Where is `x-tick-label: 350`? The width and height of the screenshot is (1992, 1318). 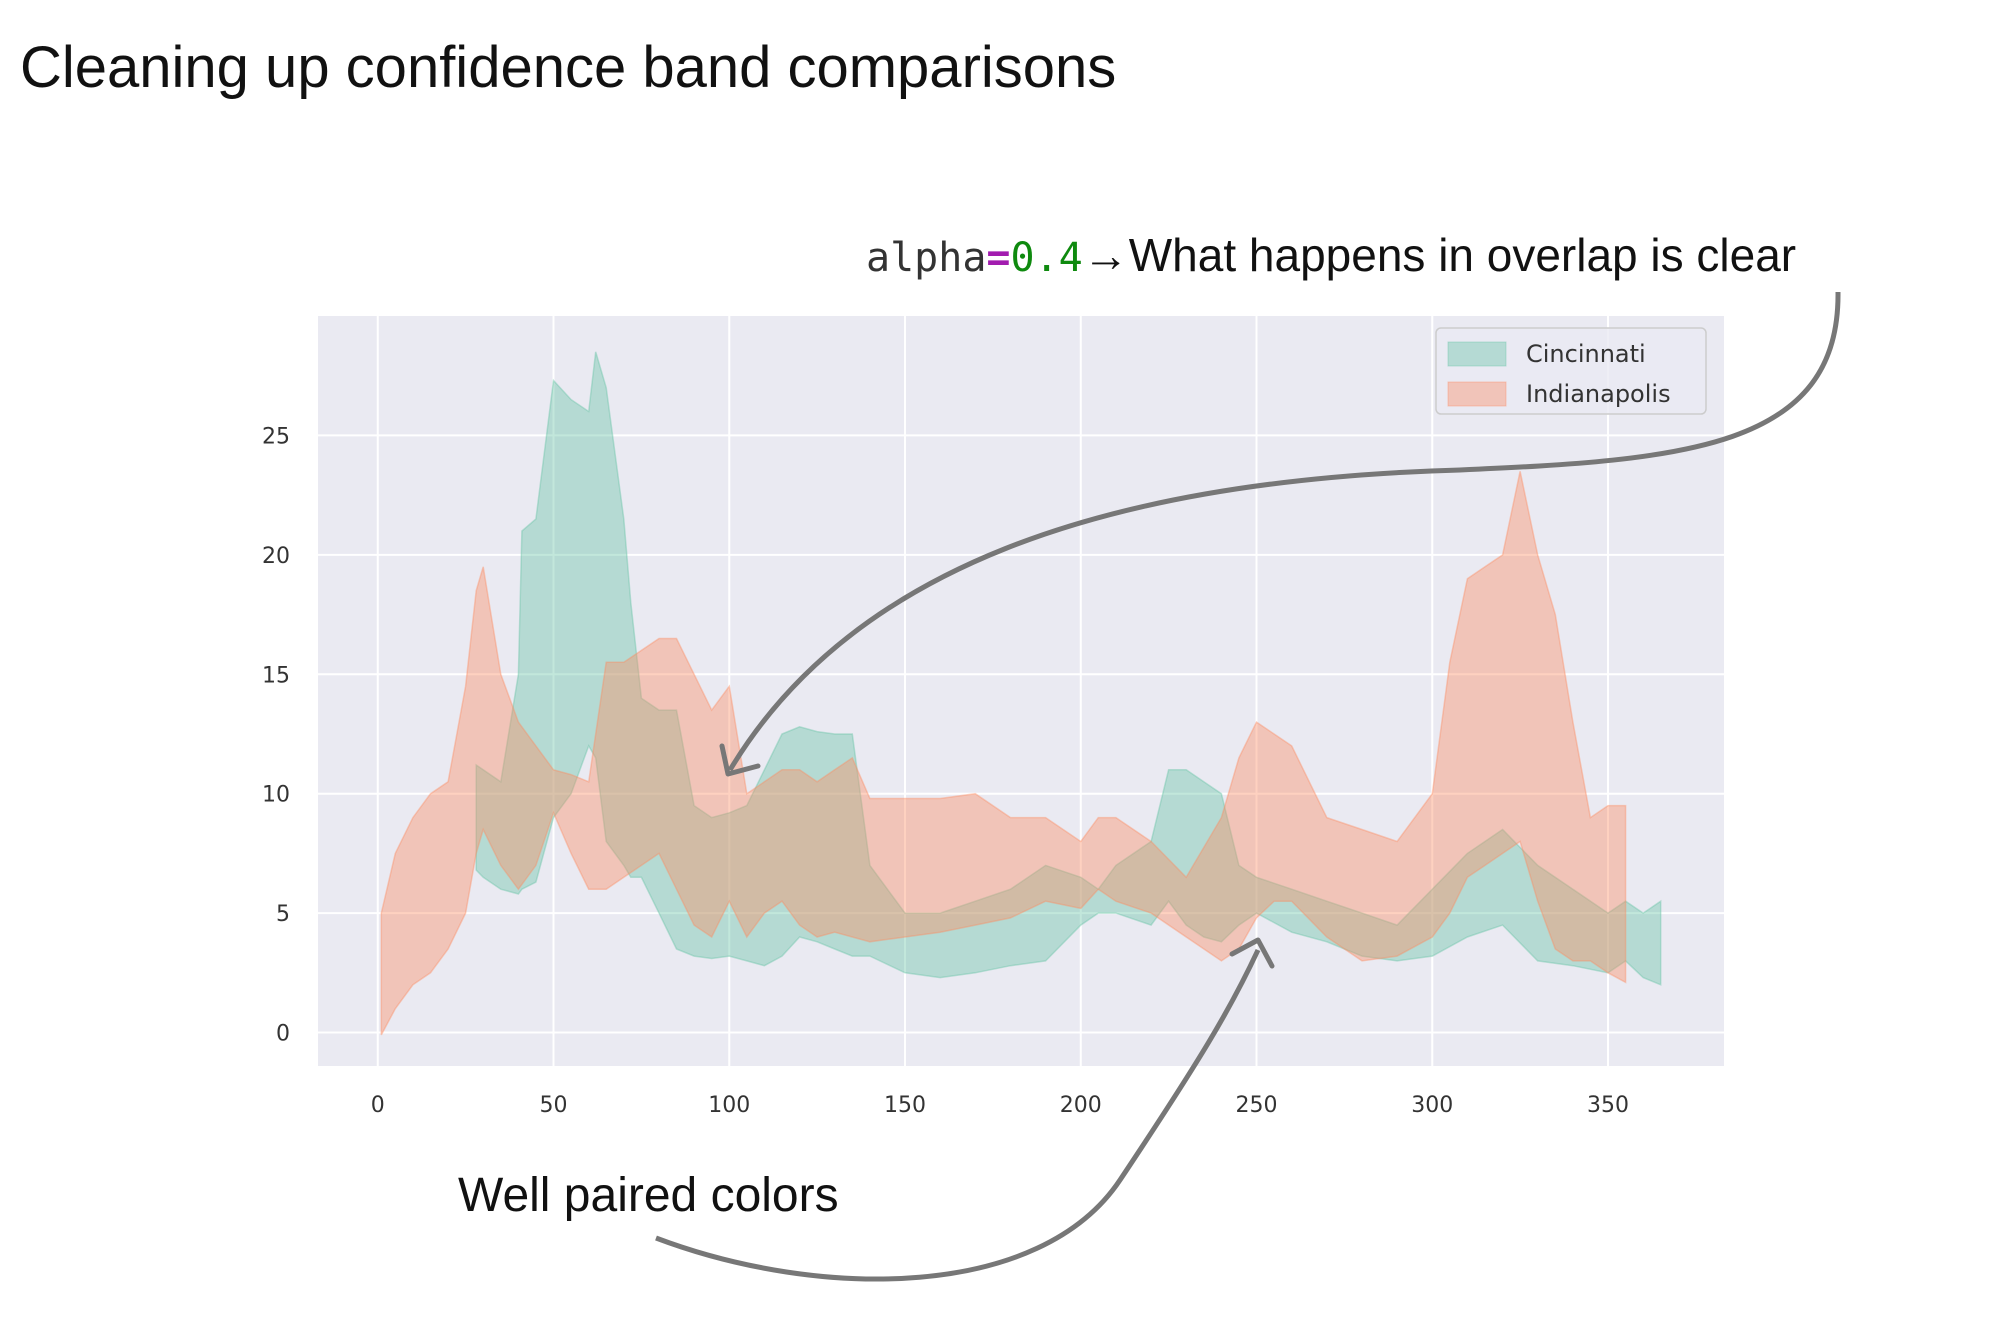
x-tick-label: 350 is located at coordinates (1608, 1105).